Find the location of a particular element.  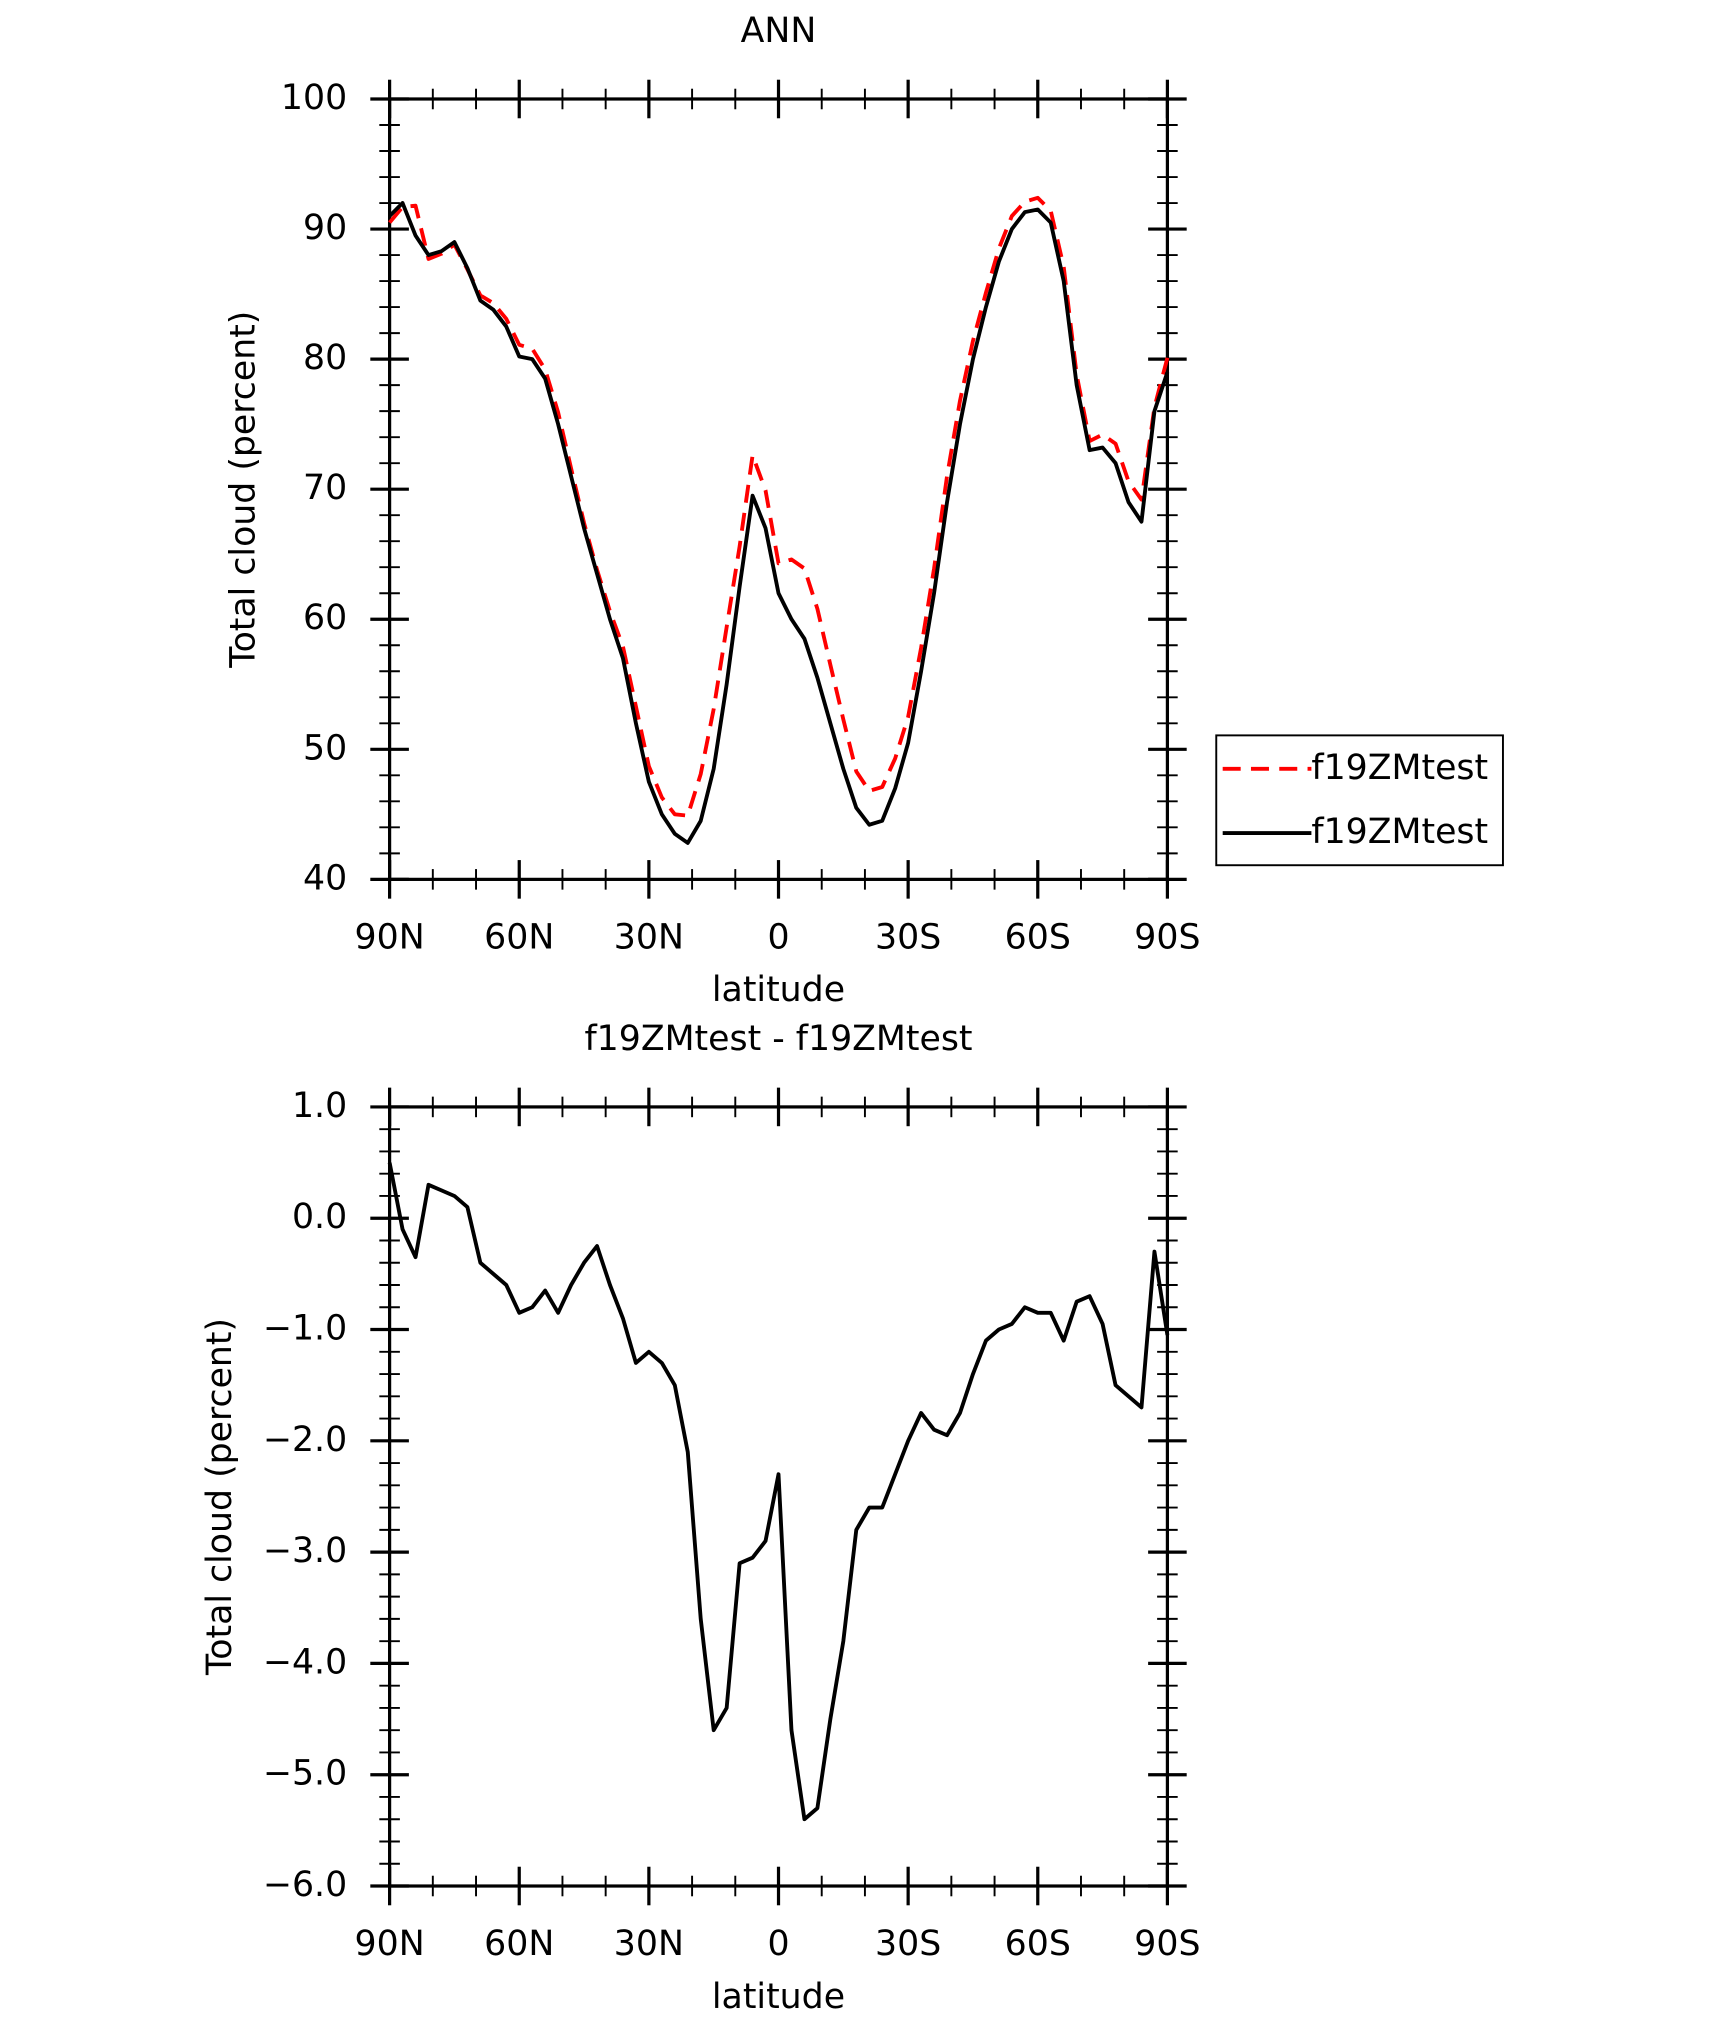

y-tick-label: 40 is located at coordinates (325, 878).